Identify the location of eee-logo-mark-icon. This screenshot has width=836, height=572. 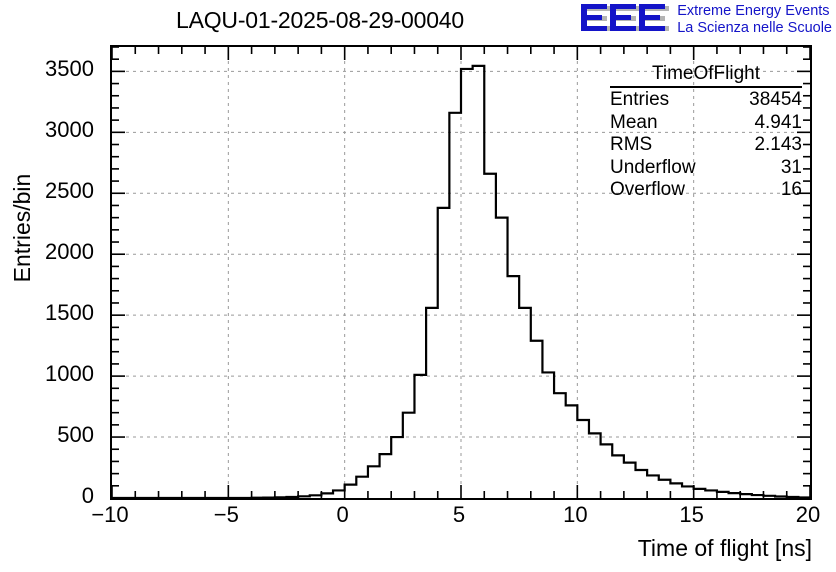
(625, 19).